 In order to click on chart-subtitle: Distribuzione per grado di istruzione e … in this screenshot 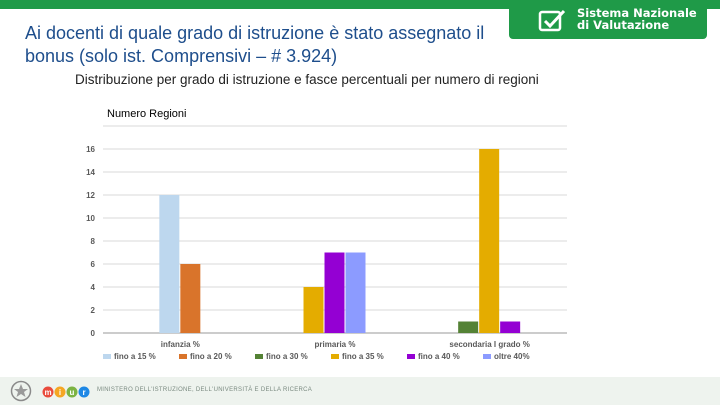, I will do `click(307, 79)`.